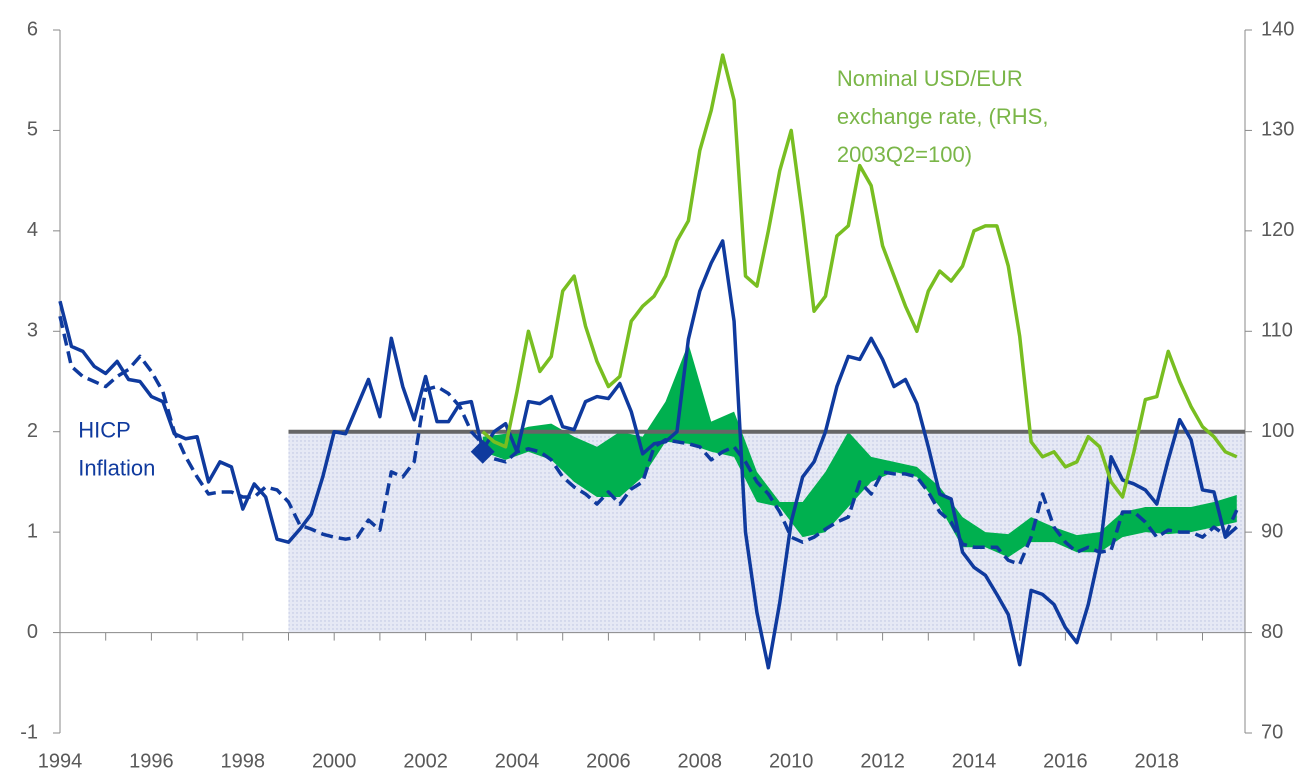 The image size is (1316, 779). I want to click on x-tick-label: 2010, so click(791, 761).